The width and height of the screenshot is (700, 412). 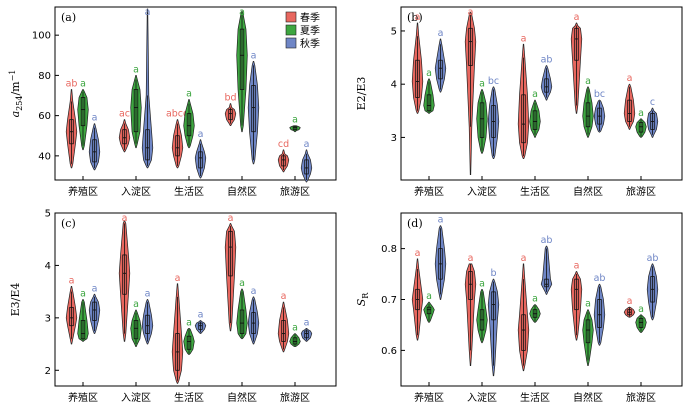 What do you see at coordinates (291, 43) in the screenshot?
I see `legend-swatch-秋季` at bounding box center [291, 43].